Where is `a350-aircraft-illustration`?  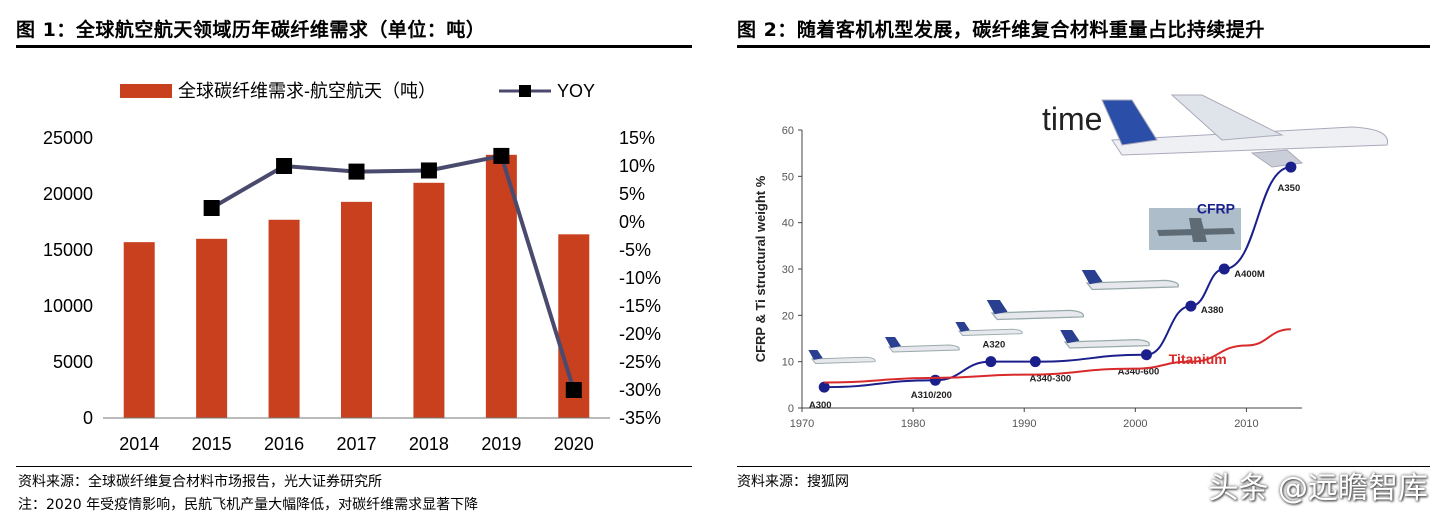 a350-aircraft-illustration is located at coordinates (1245, 131).